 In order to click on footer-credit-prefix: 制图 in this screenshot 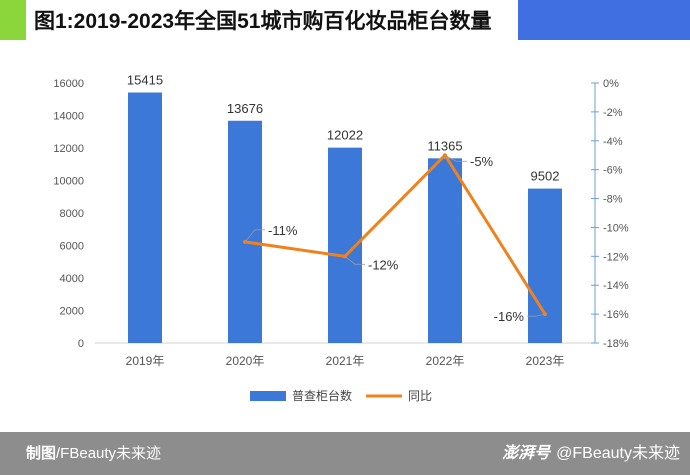, I will do `click(41, 453)`.